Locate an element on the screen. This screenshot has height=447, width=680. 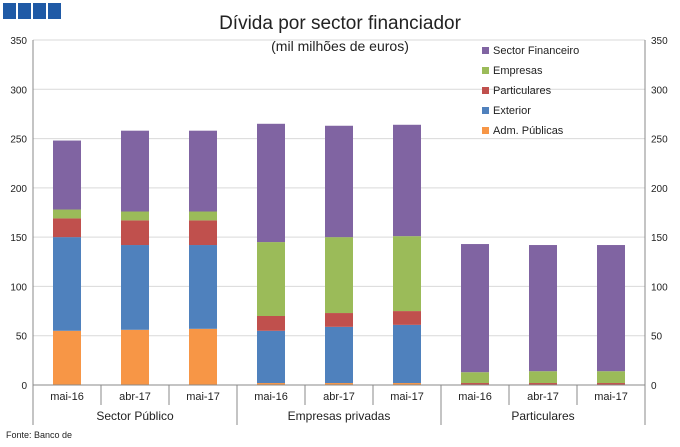
y-tick-label-right: 300 is located at coordinates (659, 90).